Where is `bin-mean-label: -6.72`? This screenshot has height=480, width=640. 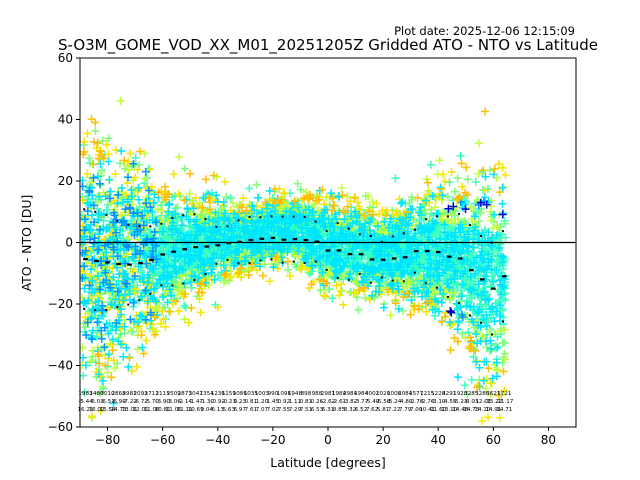
bin-mean-label: -6.72 is located at coordinates (140, 402).